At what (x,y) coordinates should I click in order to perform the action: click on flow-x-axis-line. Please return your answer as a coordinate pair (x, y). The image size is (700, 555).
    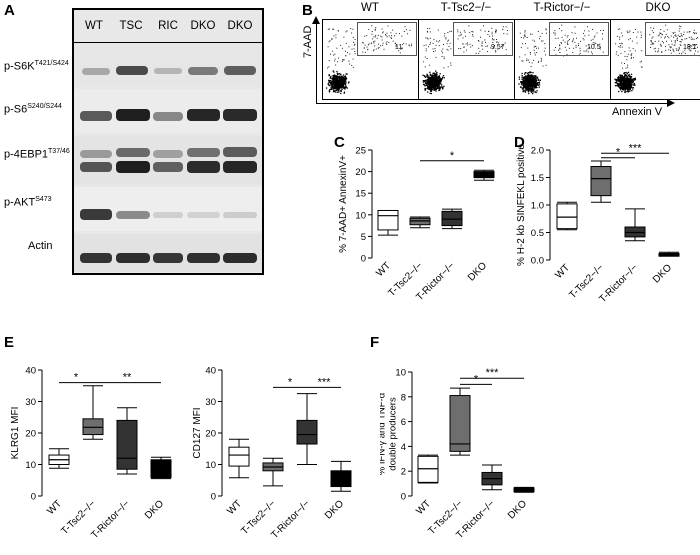
    Looking at the image, I should click on (493, 103).